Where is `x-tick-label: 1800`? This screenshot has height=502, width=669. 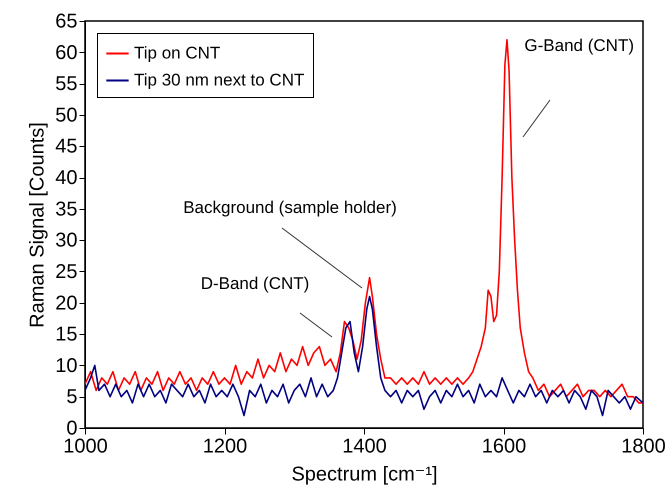 x-tick-label: 1800 is located at coordinates (643, 447).